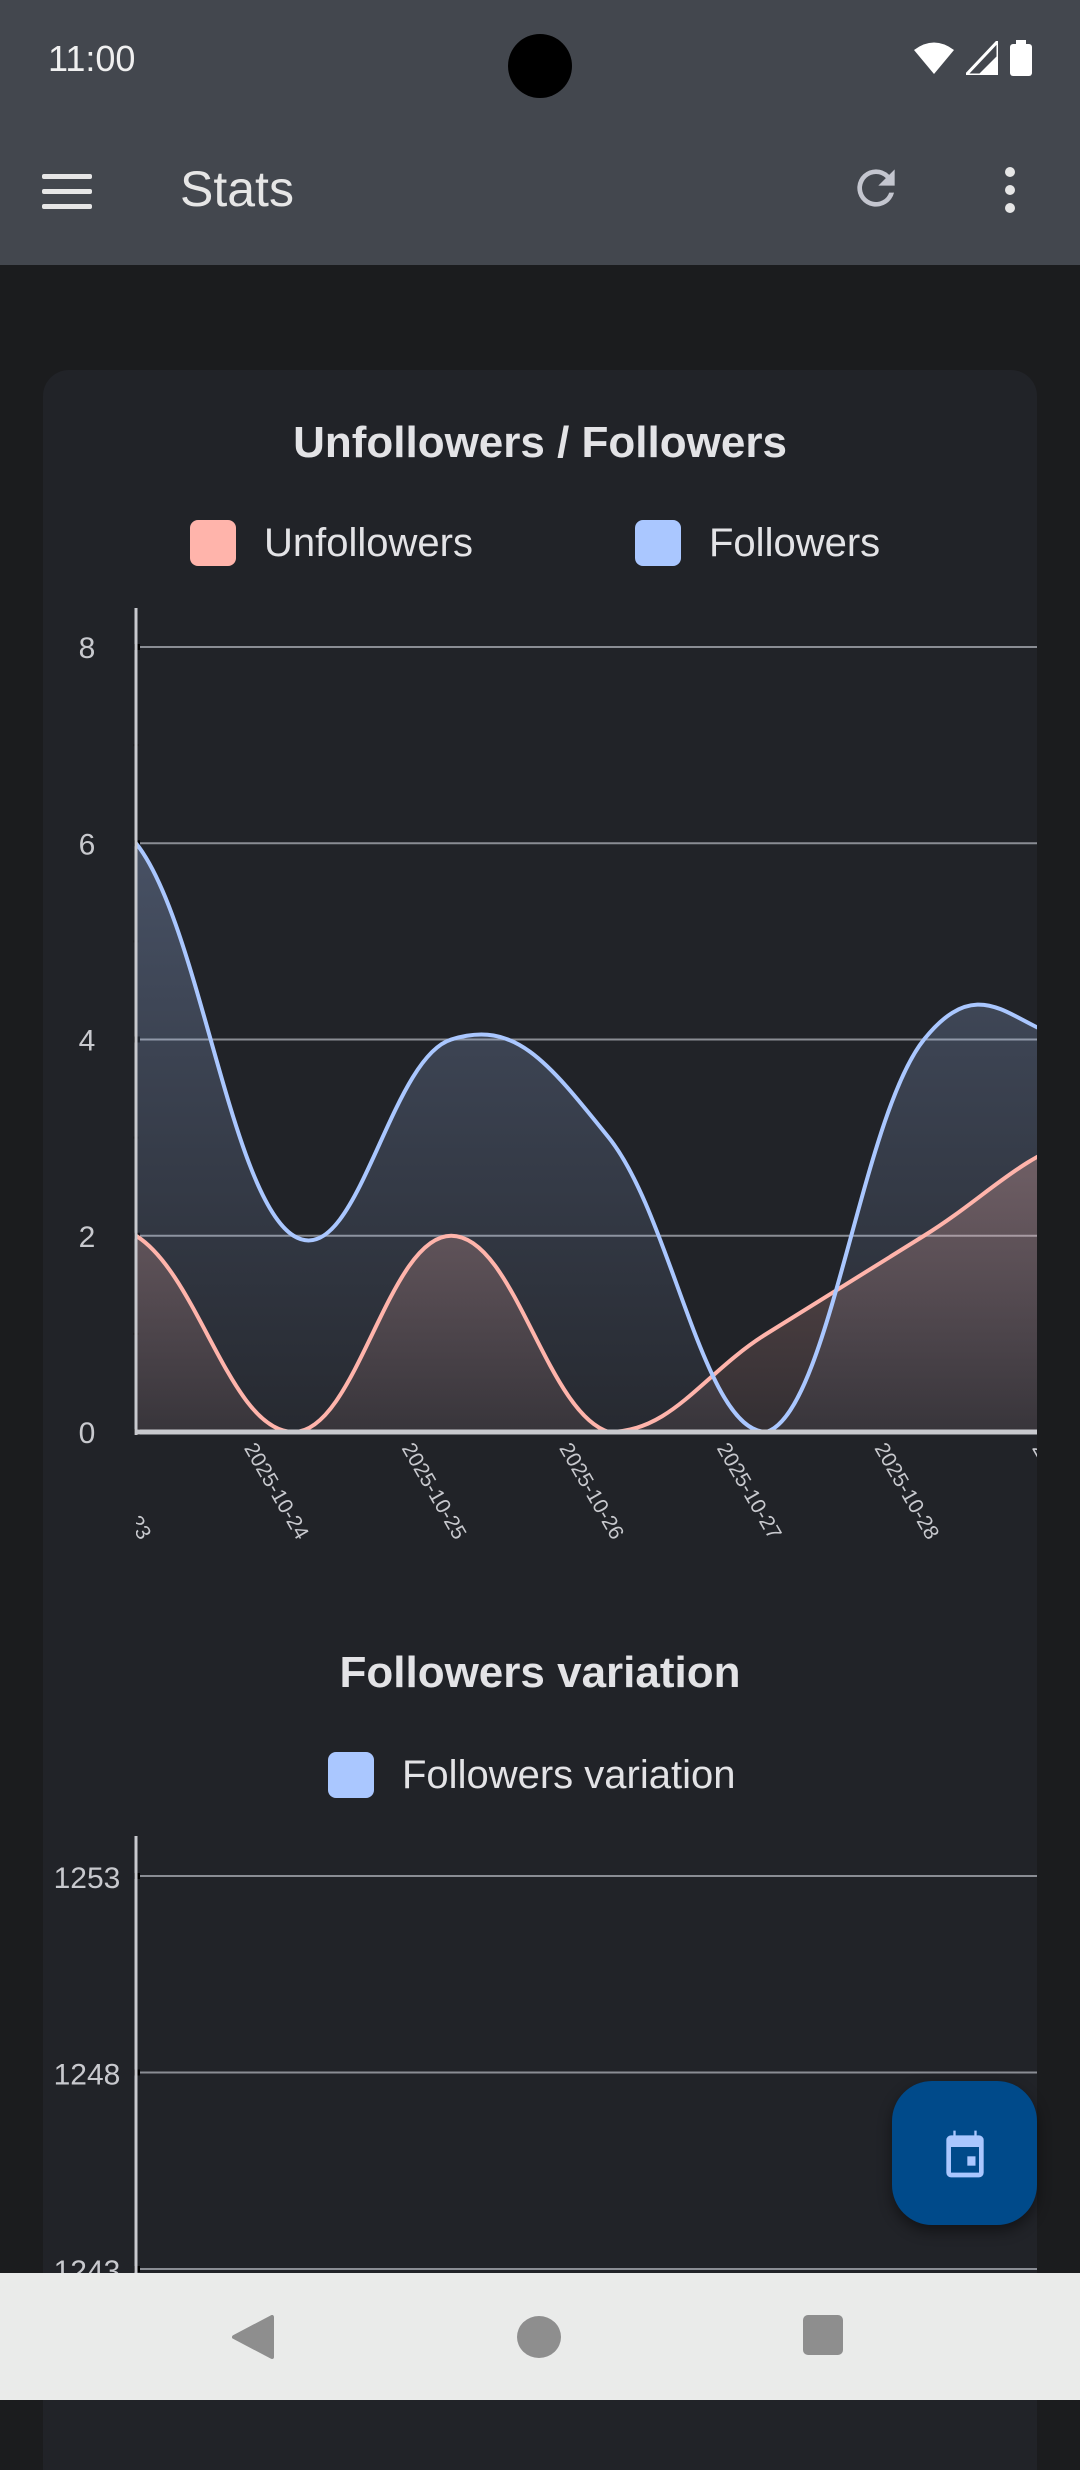 The image size is (1080, 2470). Describe the element at coordinates (276, 1491) in the screenshot. I see `x-tick-label: 2025-10-24` at that location.